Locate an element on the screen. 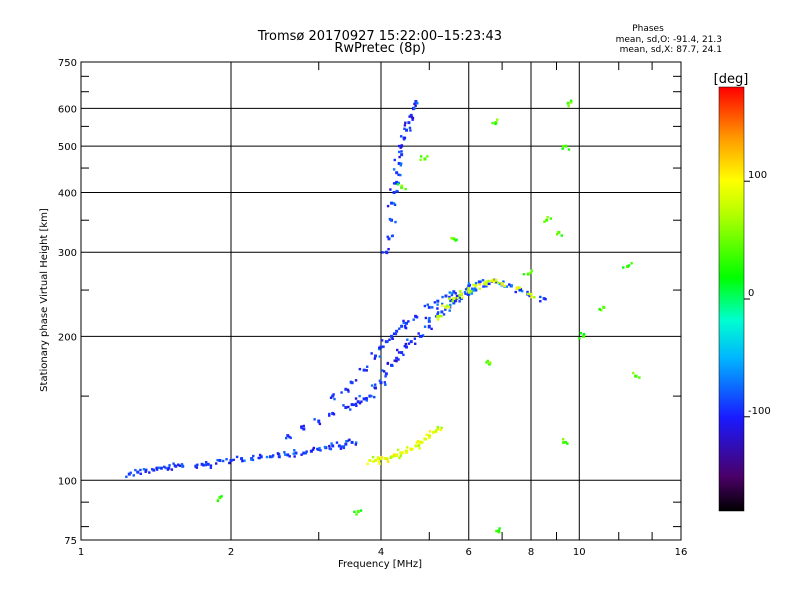  y-tick-label: 100 is located at coordinates (67, 481).